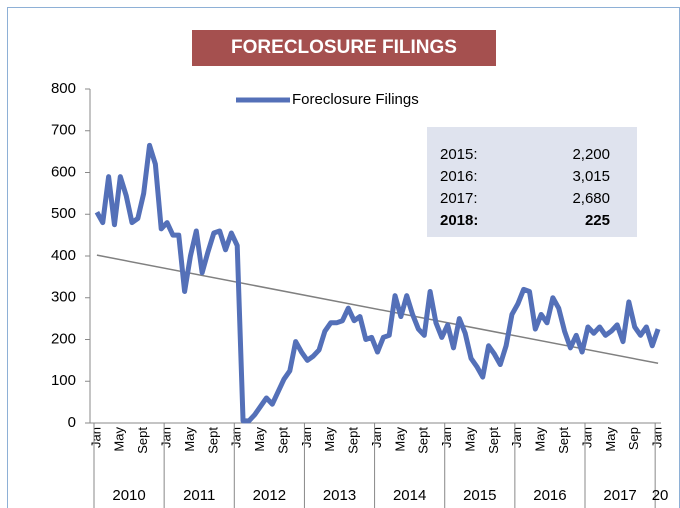  Describe the element at coordinates (591, 154) in the screenshot. I see `summary-value: 2,200` at that location.